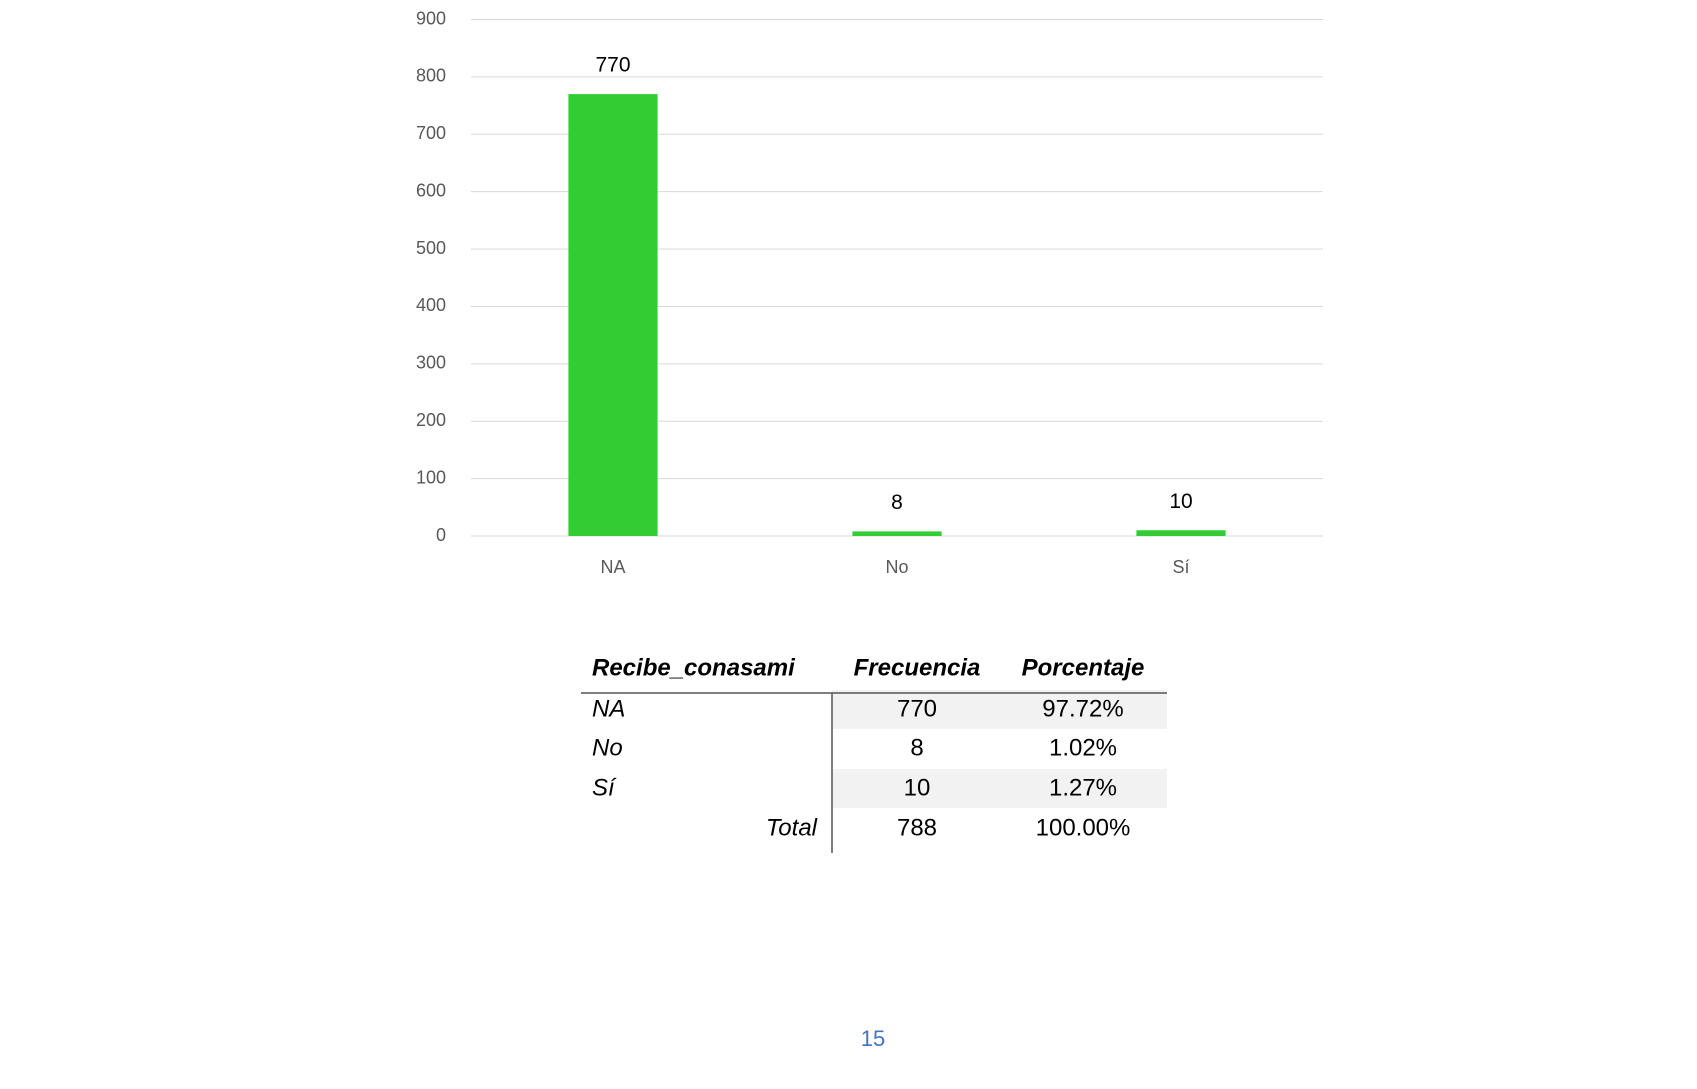 The width and height of the screenshot is (1697, 1089). Describe the element at coordinates (608, 708) in the screenshot. I see `table-cell: NA` at that location.